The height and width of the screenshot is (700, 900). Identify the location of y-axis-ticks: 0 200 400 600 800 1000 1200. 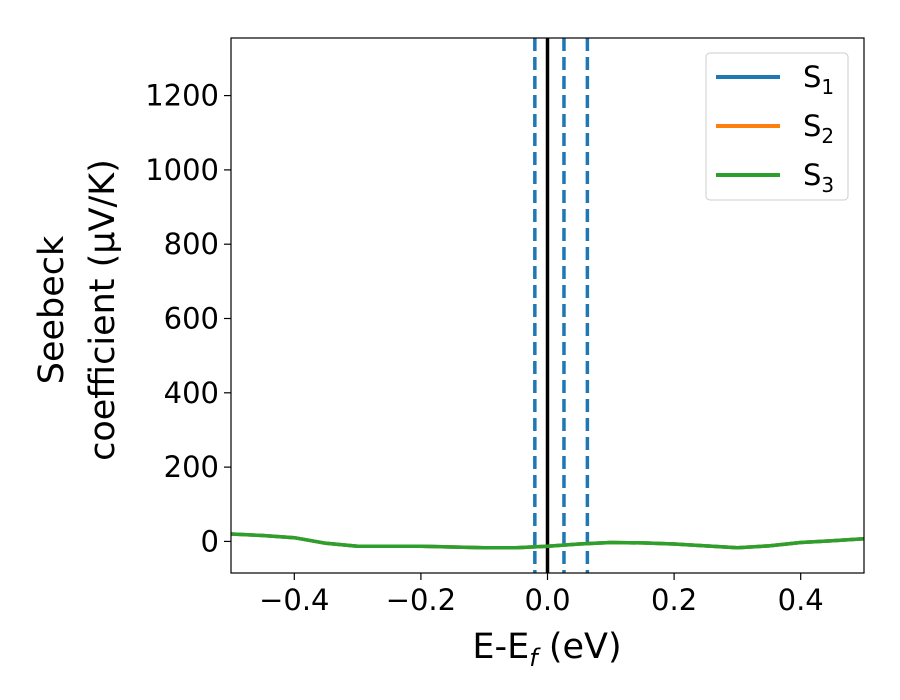
(188, 318).